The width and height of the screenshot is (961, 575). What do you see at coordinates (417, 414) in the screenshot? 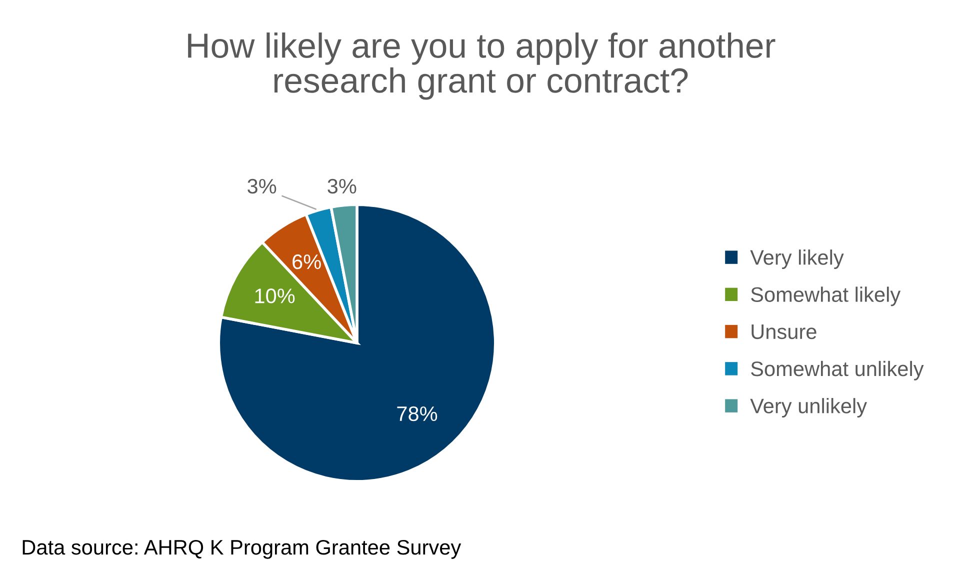
I see `data-label: 78%` at bounding box center [417, 414].